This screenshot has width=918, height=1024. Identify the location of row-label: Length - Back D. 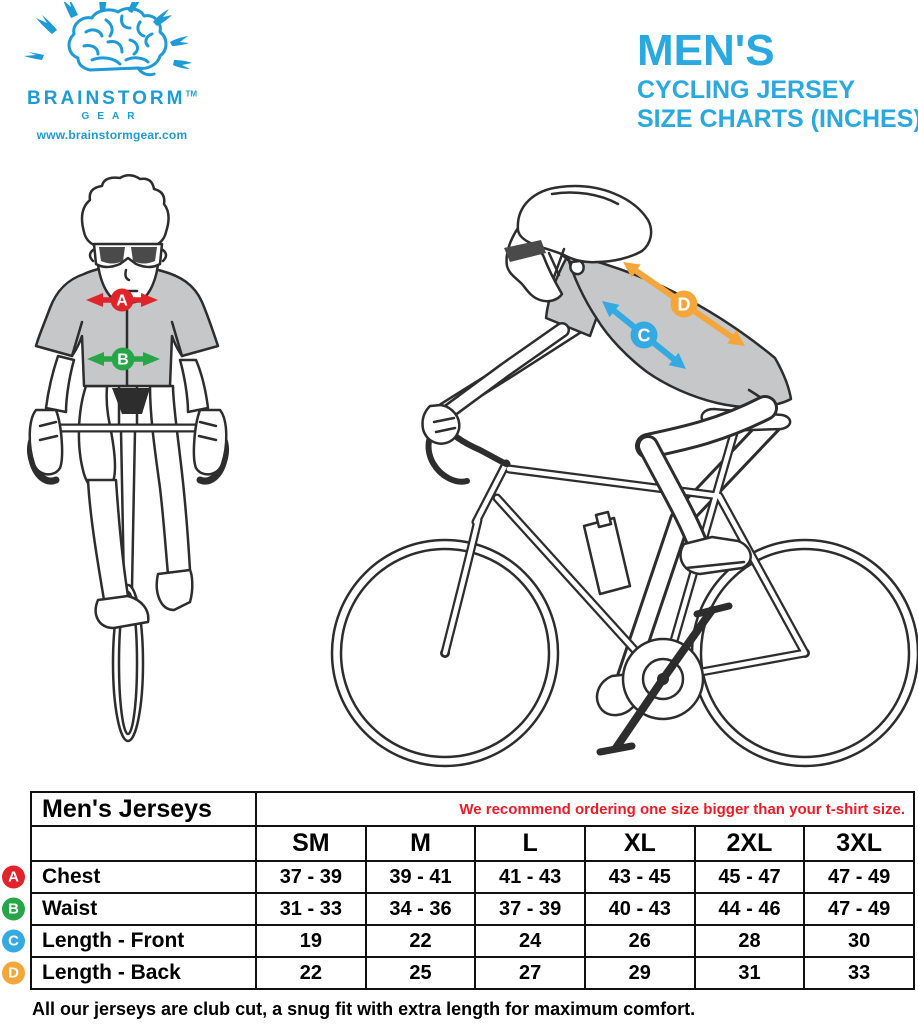
(129, 973).